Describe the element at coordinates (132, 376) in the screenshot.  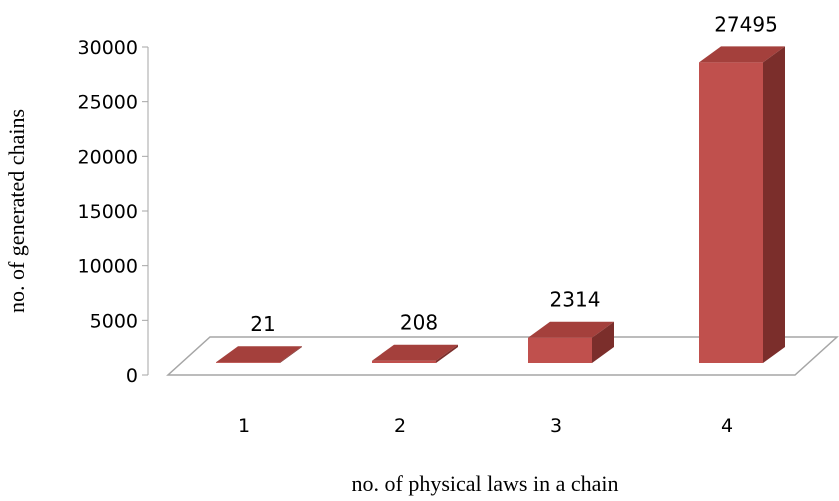
I see `y-tick-label: 0` at that location.